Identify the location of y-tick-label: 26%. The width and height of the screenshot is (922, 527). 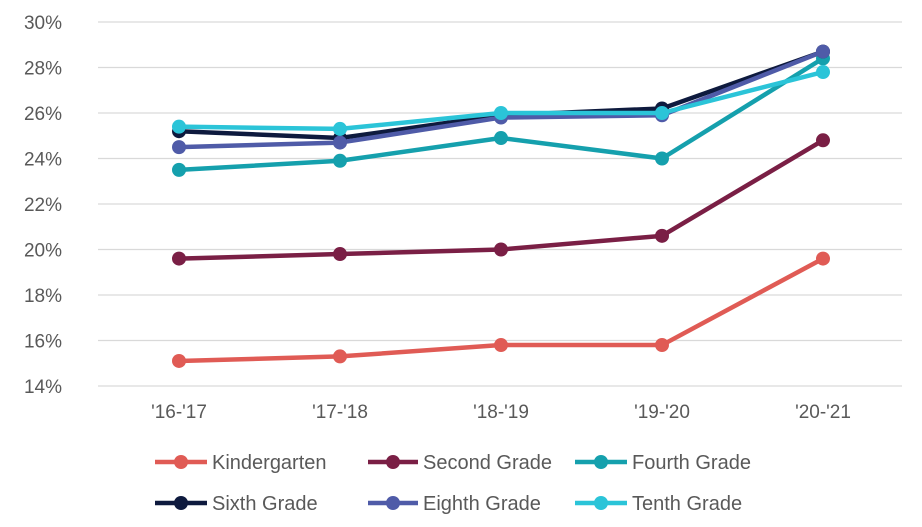
(43, 114).